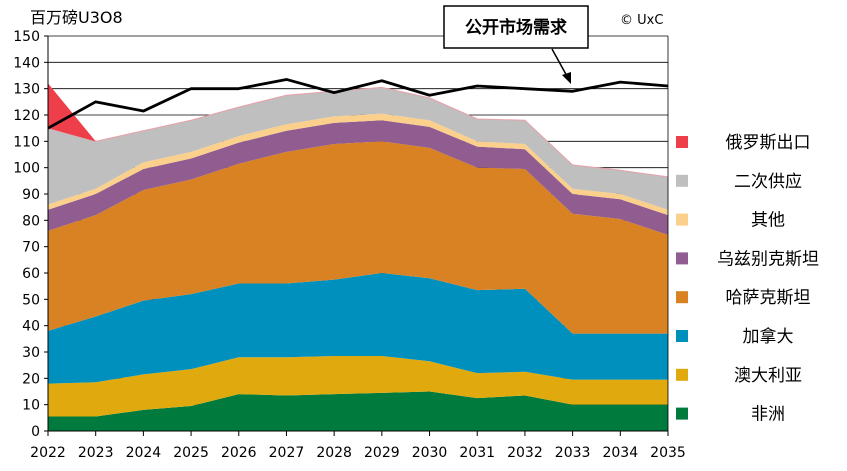  I want to click on callout-label: 公开市场需求, so click(516, 27).